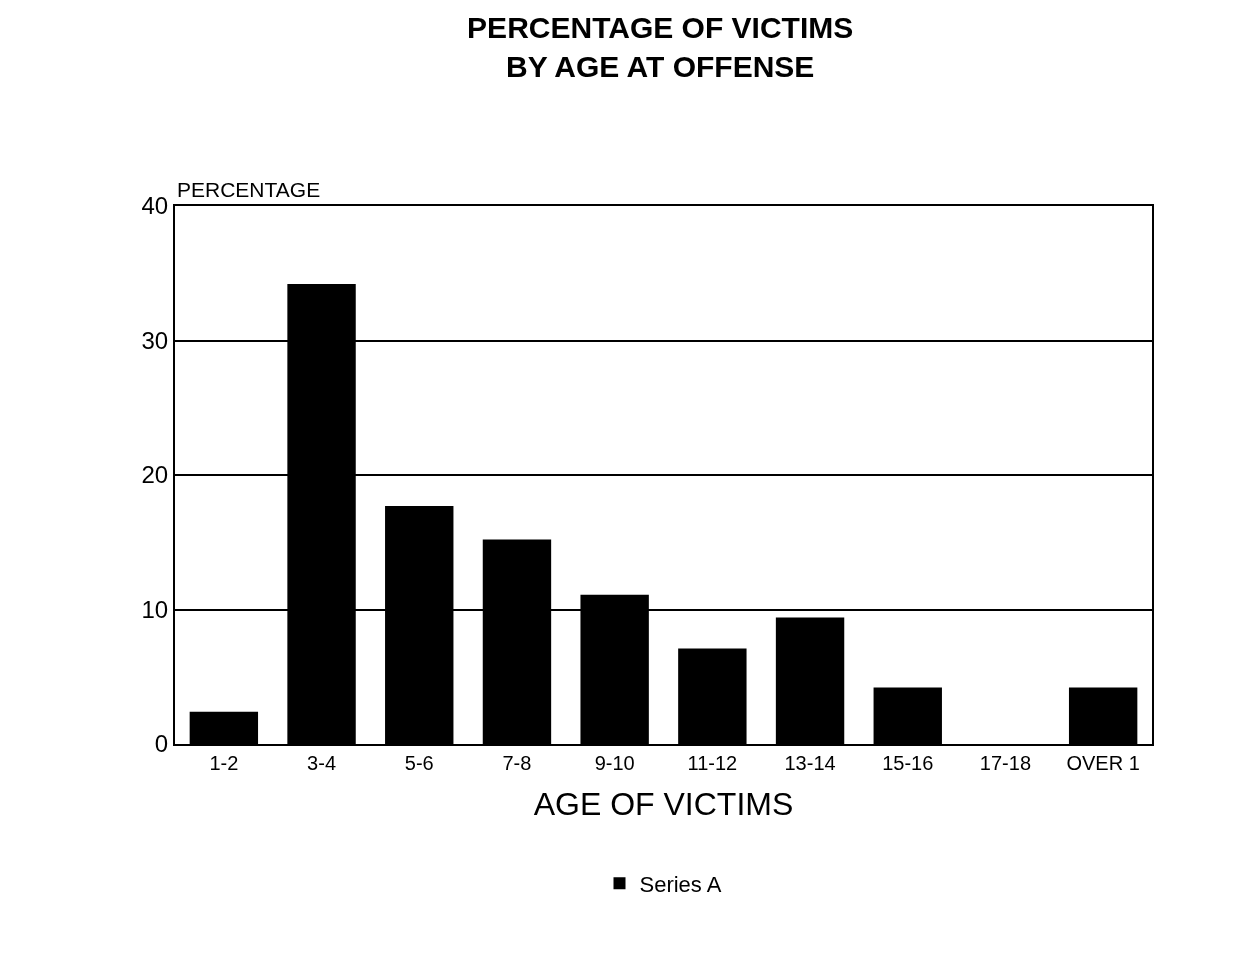 Image resolution: width=1234 pixels, height=953 pixels. Describe the element at coordinates (810, 763) in the screenshot. I see `x-tick-label: 13-14` at that location.